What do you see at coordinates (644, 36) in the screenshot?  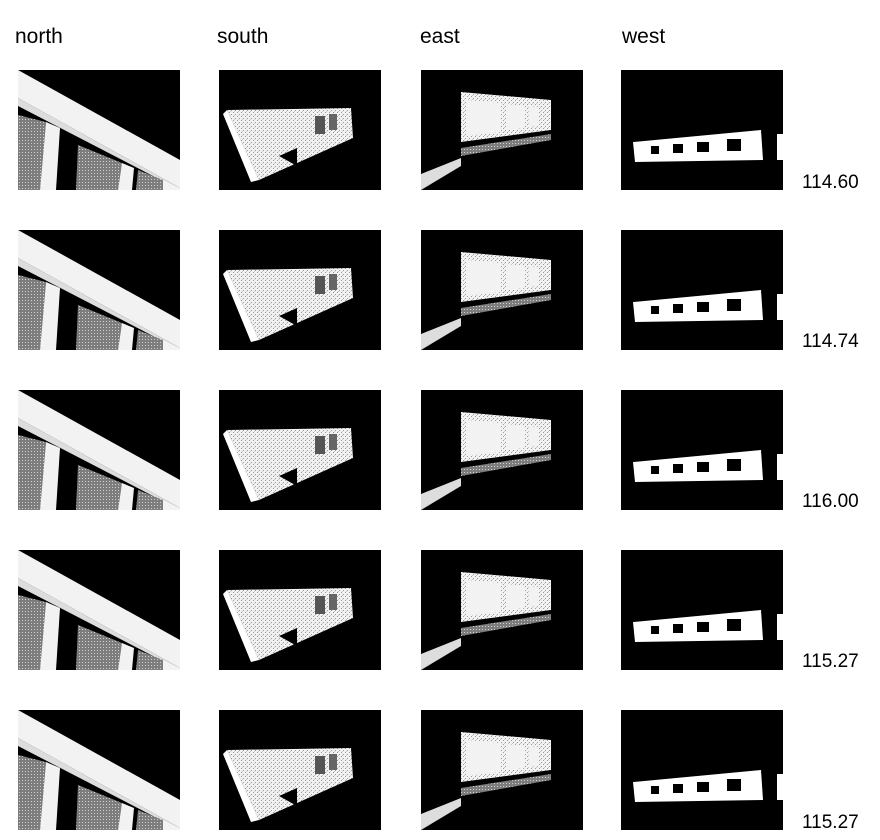 I see `column-header-west: west` at bounding box center [644, 36].